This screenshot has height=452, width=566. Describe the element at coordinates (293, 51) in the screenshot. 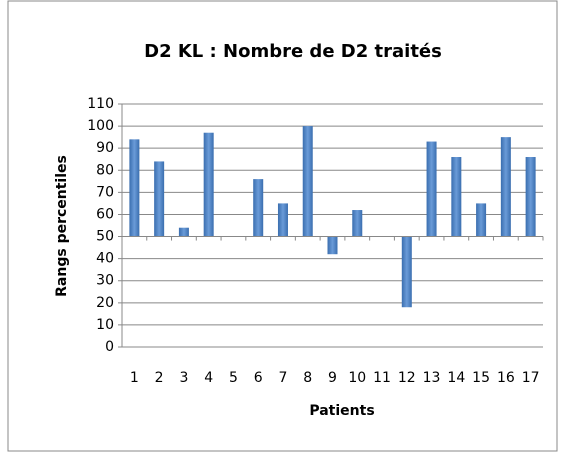

I see `chart-title: D2 KL : Nombre de D2 traités` at that location.